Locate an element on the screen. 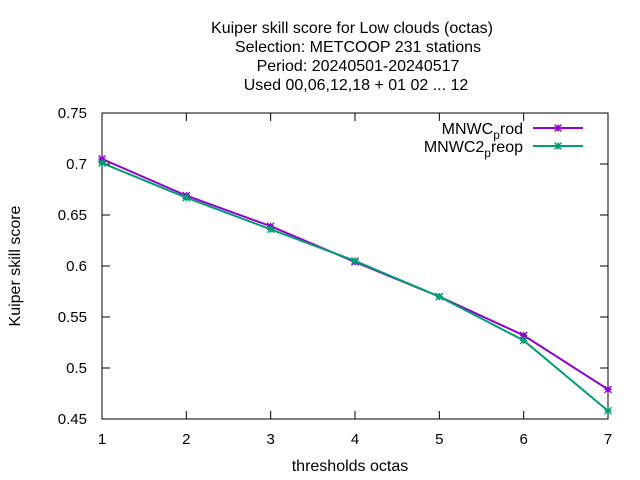 This screenshot has width=640, height=480. x-tick-label-3: 4 is located at coordinates (355, 439).